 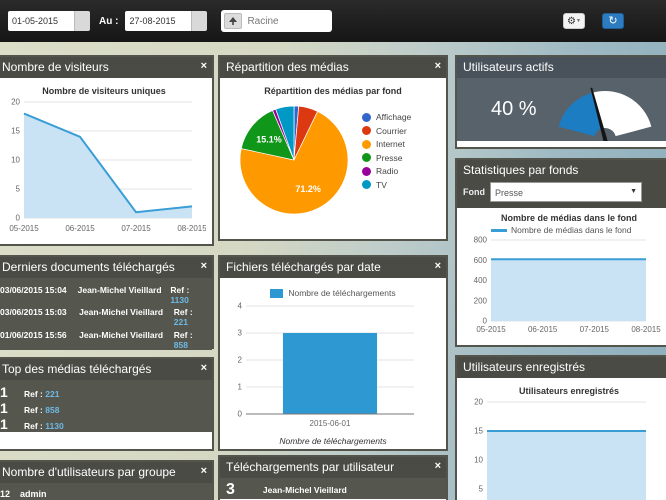 I want to click on svg-text: 07-2015, so click(x=136, y=228).